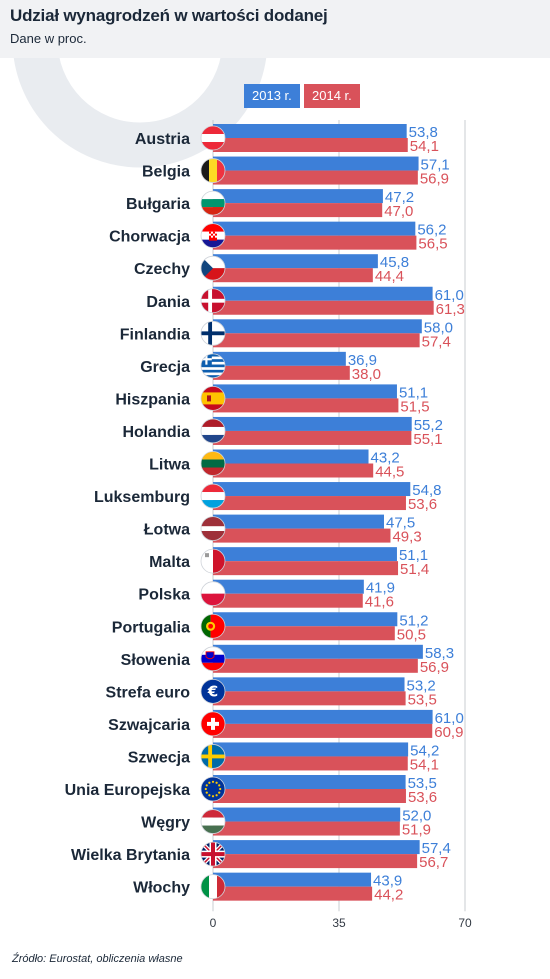 The width and height of the screenshot is (550, 979). Describe the element at coordinates (421, 685) in the screenshot. I see `data-label-2013: 53,2` at that location.